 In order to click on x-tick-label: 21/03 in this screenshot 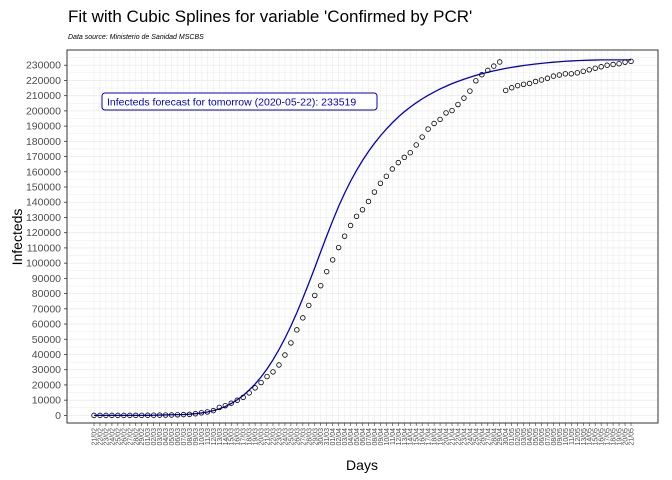, I will do `click(268, 437)`.